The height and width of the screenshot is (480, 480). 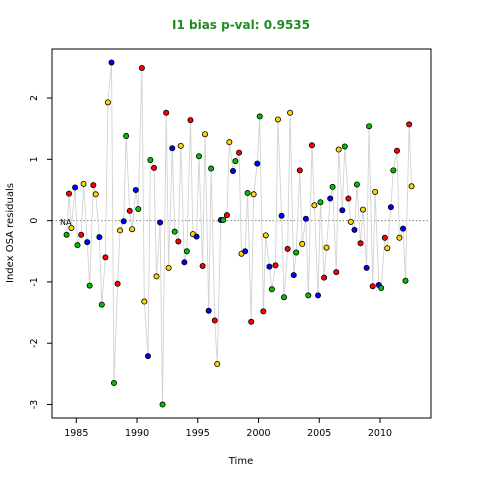 What do you see at coordinates (380, 433) in the screenshot?
I see `x-tick-label: 2010` at bounding box center [380, 433].